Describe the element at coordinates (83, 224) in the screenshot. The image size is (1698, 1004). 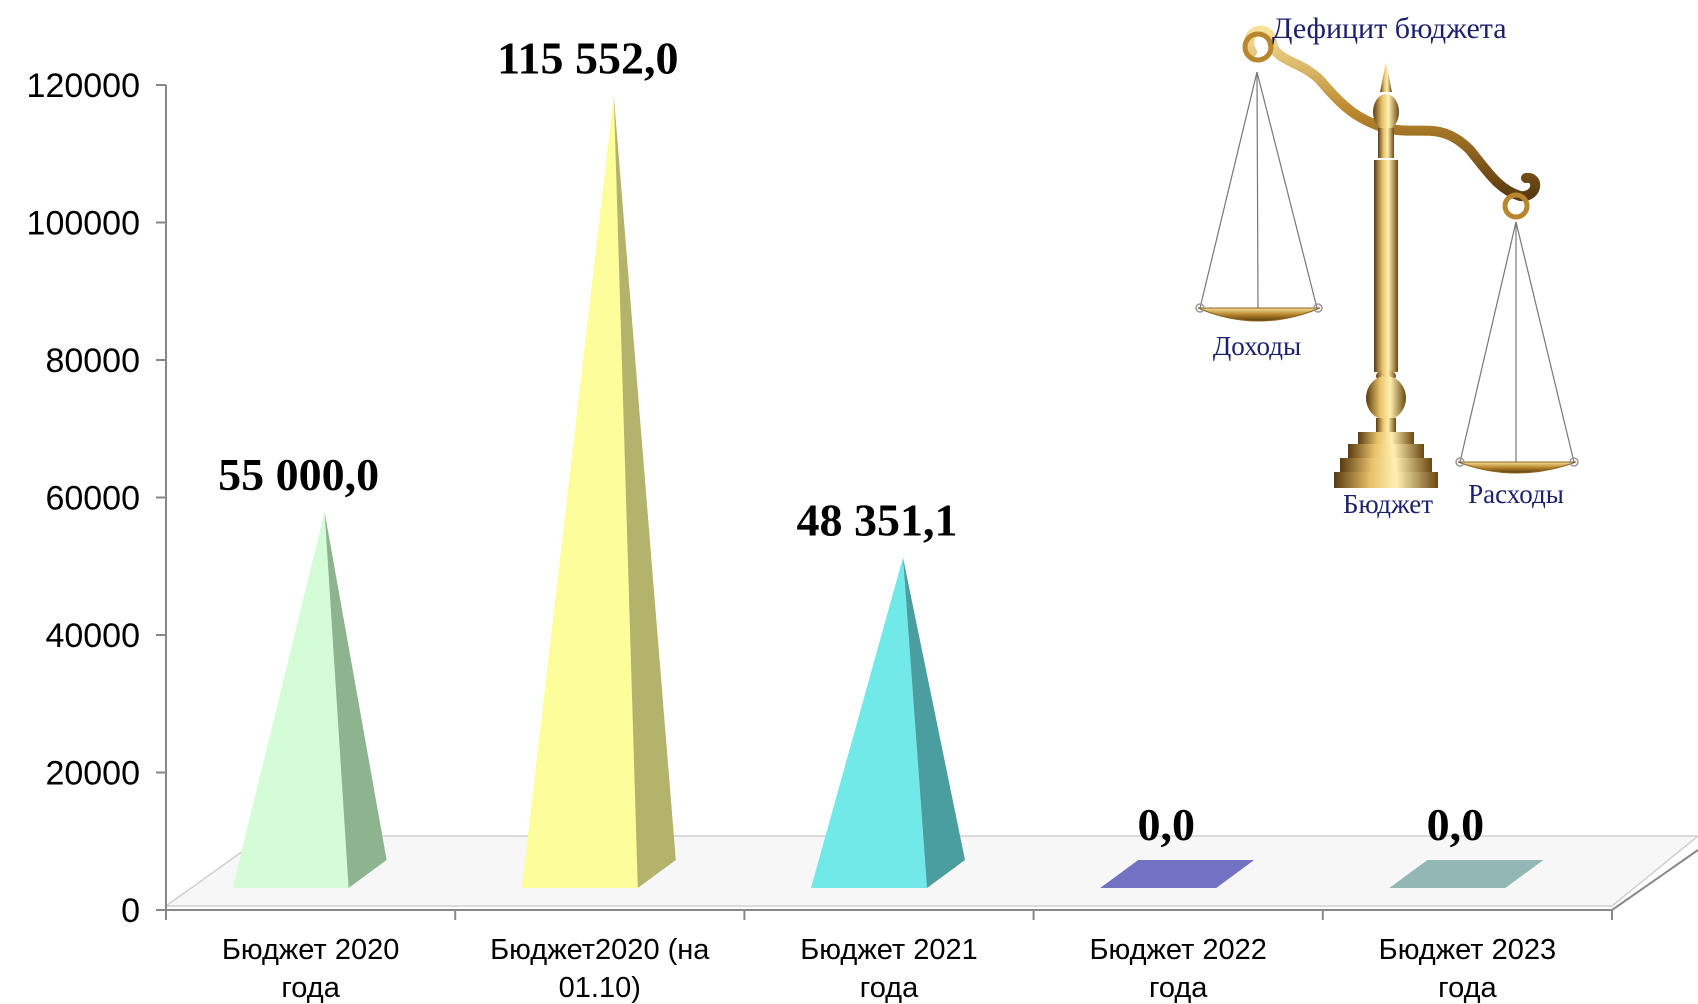
I see `y-tick-label: 100000` at that location.